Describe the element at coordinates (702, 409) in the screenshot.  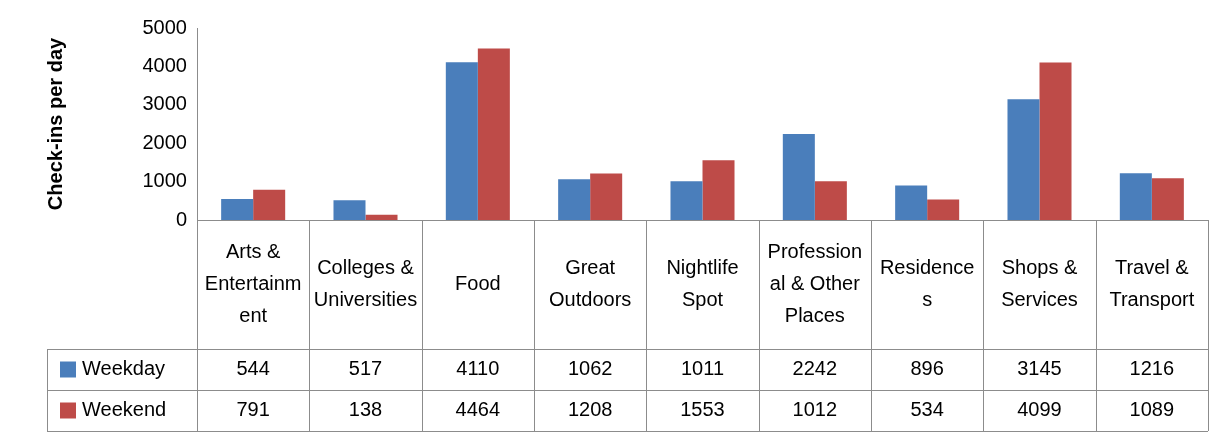
I see `data-label: 1553` at that location.